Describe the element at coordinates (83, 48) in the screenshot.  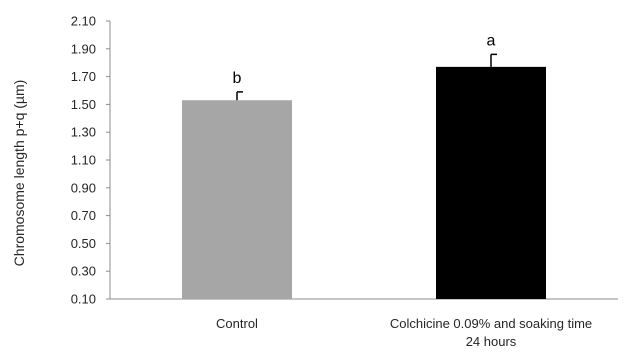
I see `y-tick-label: 1.90` at that location.